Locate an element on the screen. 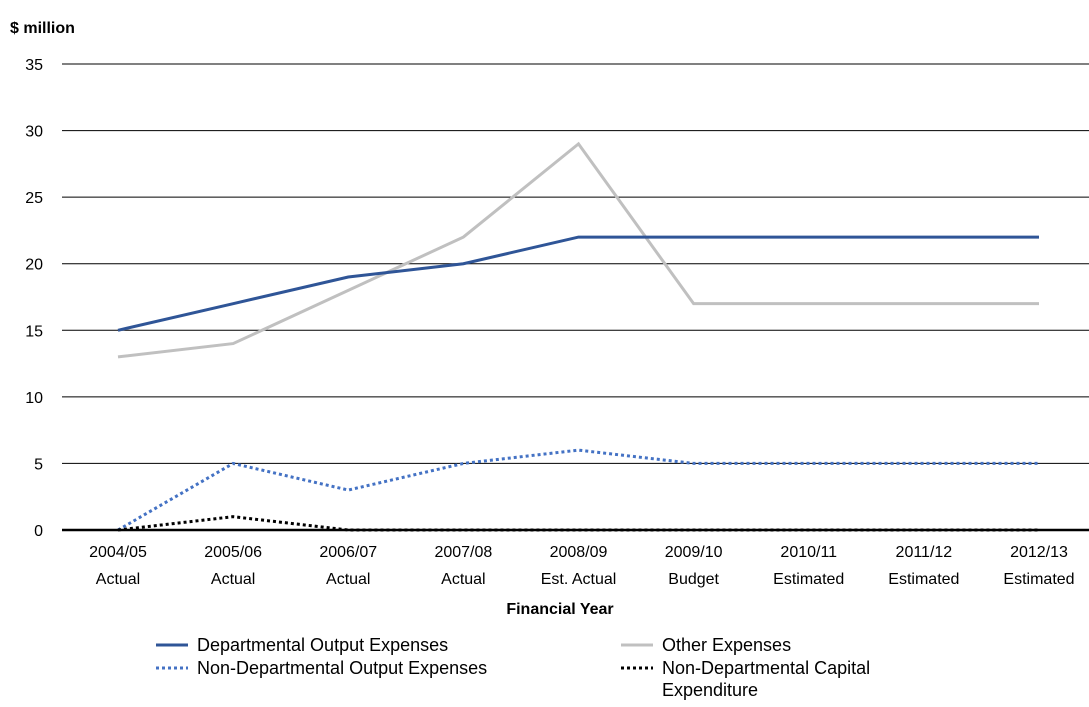 This screenshot has height=707, width=1089. legend-label: Non-Departmental Capital is located at coordinates (766, 668).